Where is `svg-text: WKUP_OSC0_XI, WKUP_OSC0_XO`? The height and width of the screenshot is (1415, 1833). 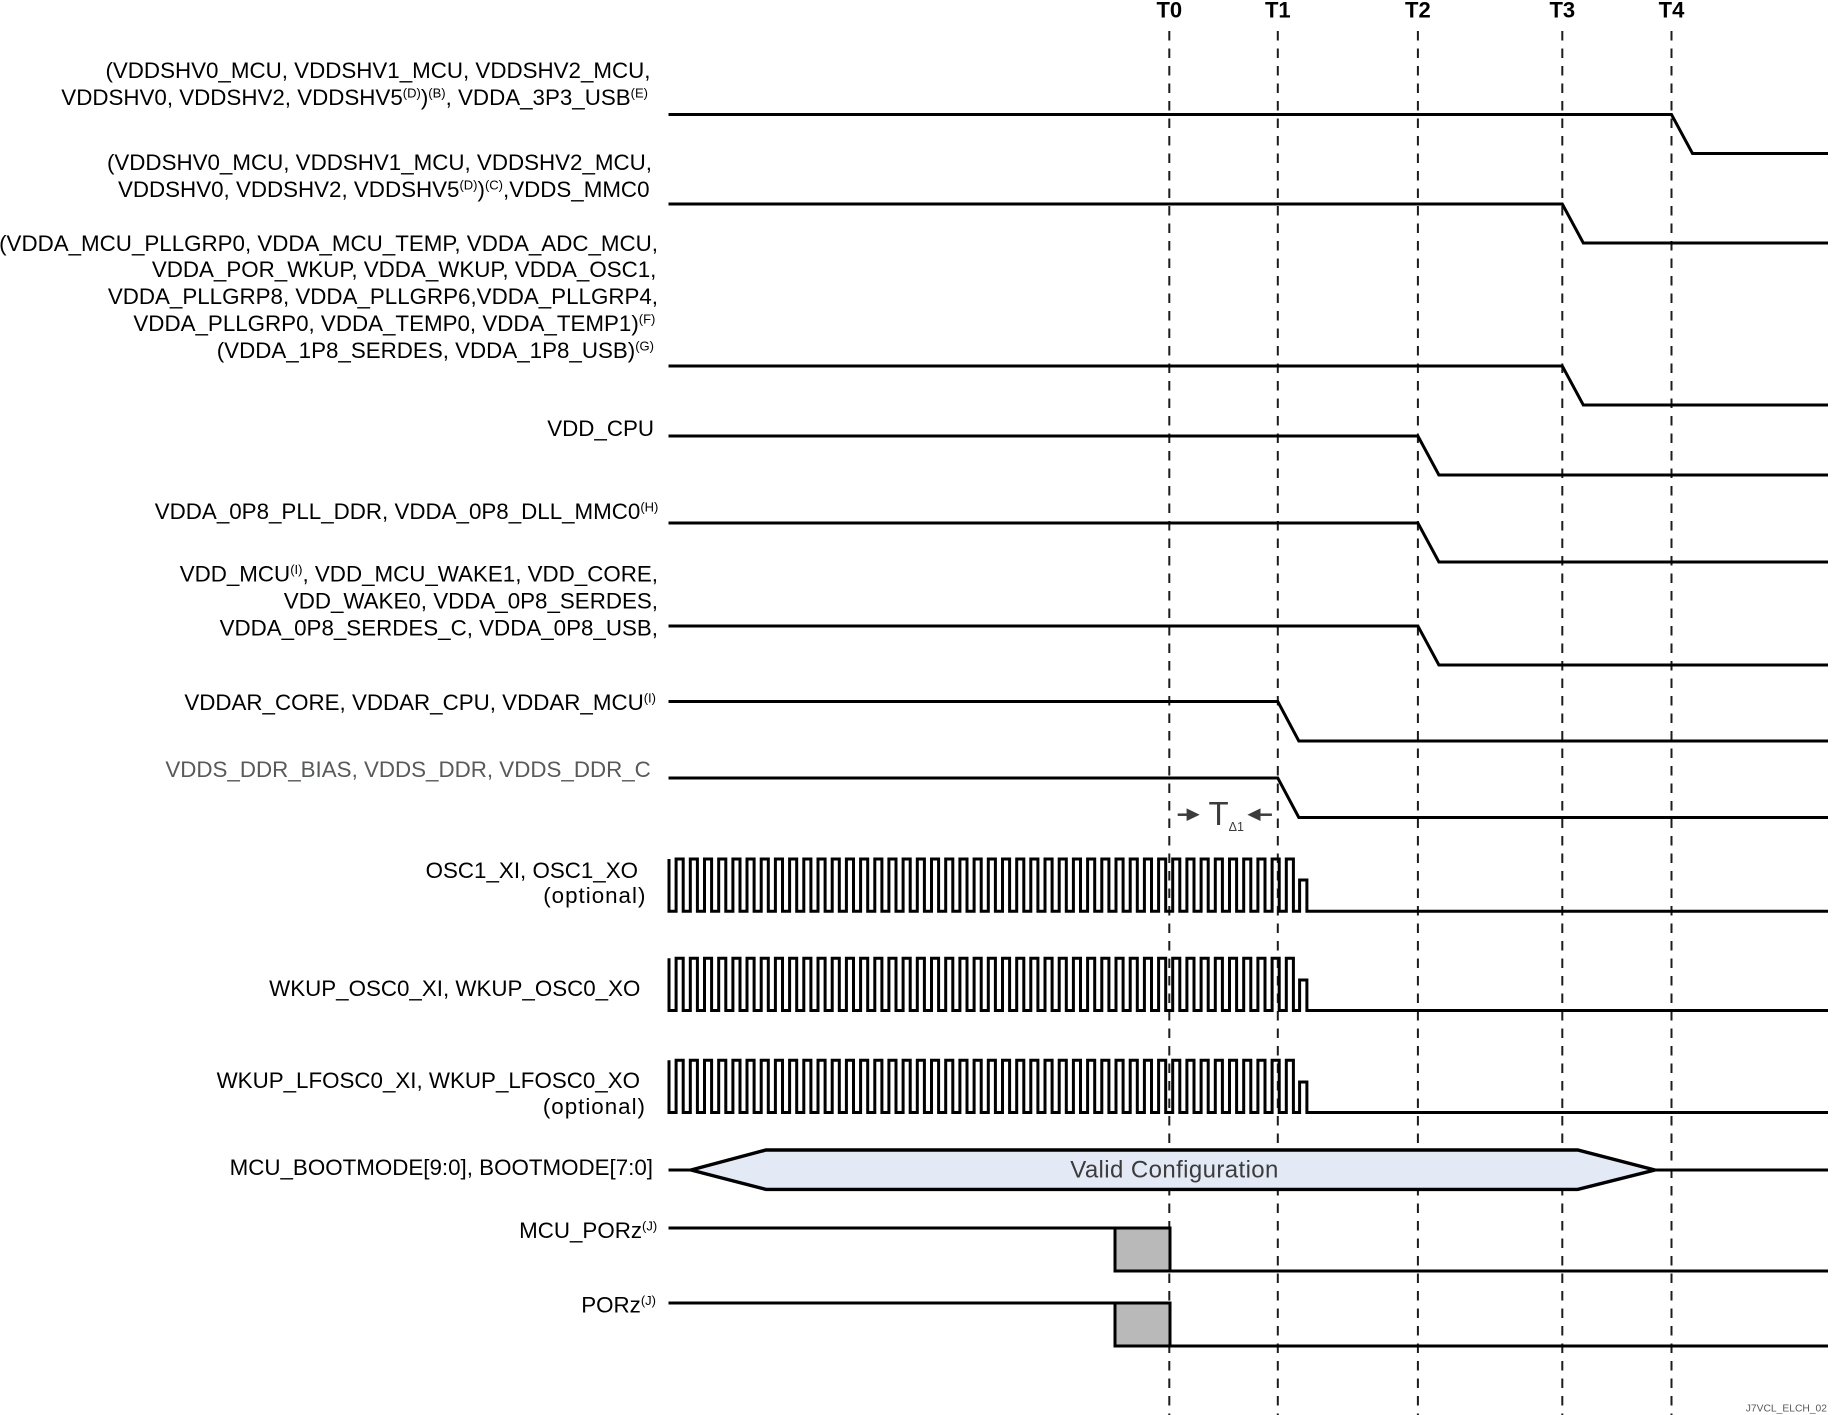 svg-text: WKUP_OSC0_XI, WKUP_OSC0_XO is located at coordinates (454, 988).